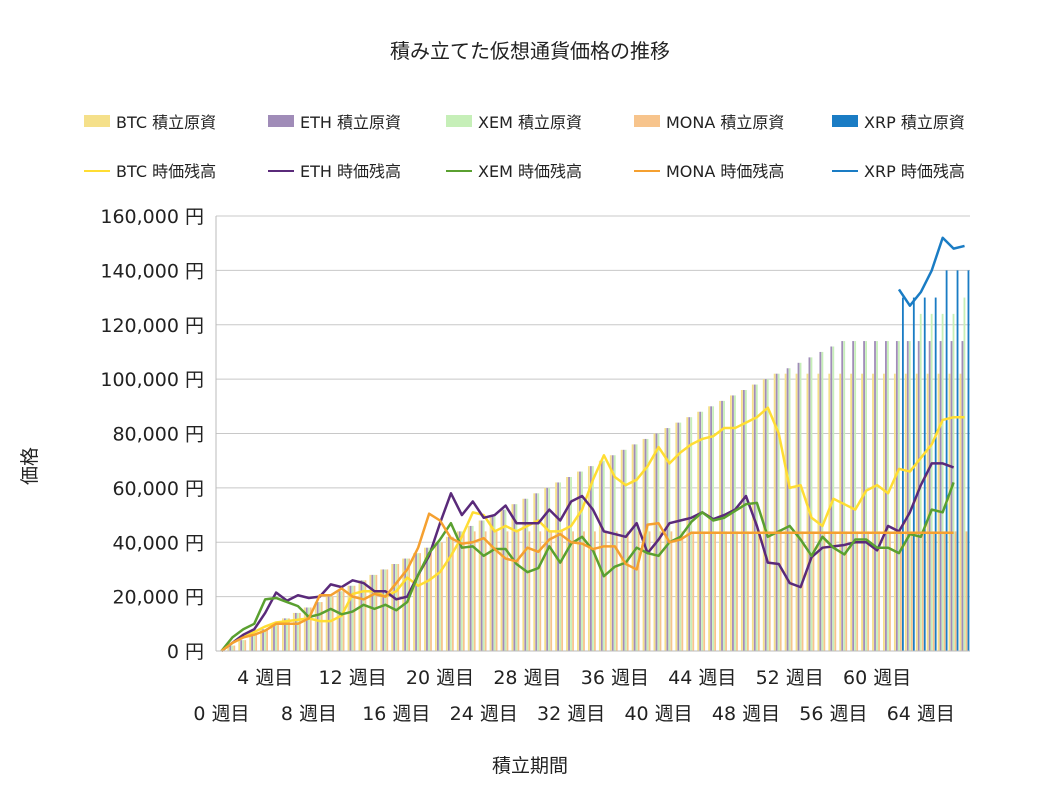 This screenshot has height=794, width=1058. Describe the element at coordinates (152, 326) in the screenshot. I see `y-tick-label: 120,000 円` at that location.